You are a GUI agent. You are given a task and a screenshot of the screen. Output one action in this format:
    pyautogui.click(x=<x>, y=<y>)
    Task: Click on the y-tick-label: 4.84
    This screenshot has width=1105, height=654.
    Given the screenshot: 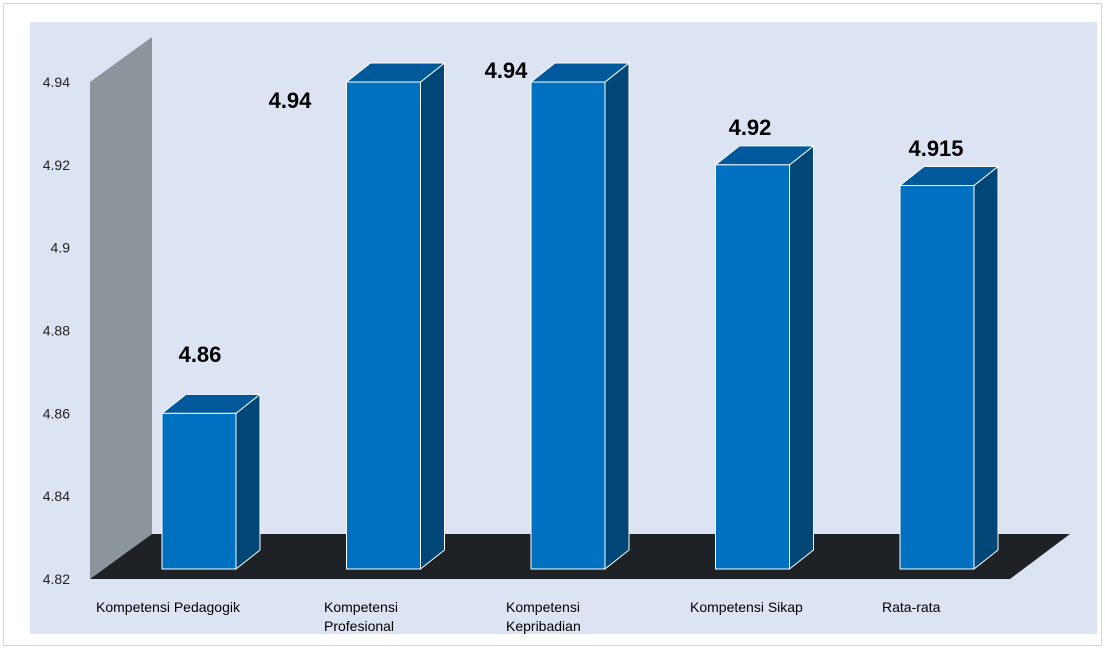 What is the action you would take?
    pyautogui.click(x=56, y=496)
    